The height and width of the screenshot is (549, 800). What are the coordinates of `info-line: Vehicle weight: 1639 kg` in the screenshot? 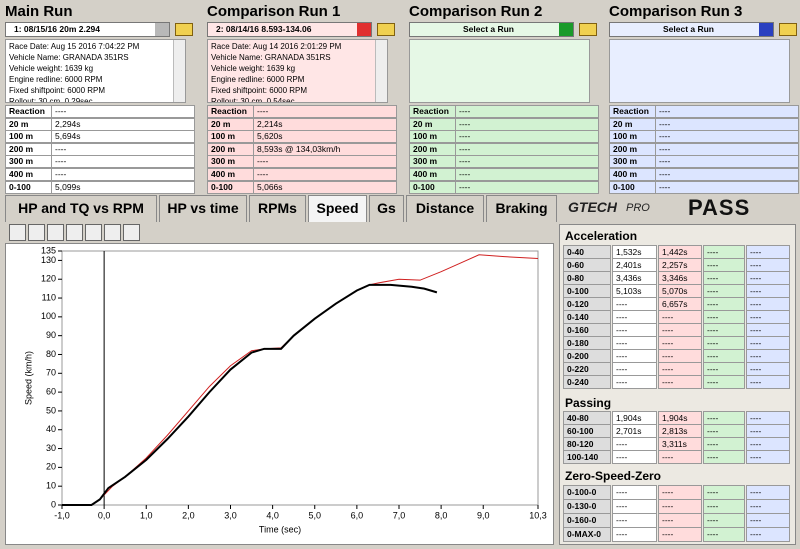 It's located at (253, 68).